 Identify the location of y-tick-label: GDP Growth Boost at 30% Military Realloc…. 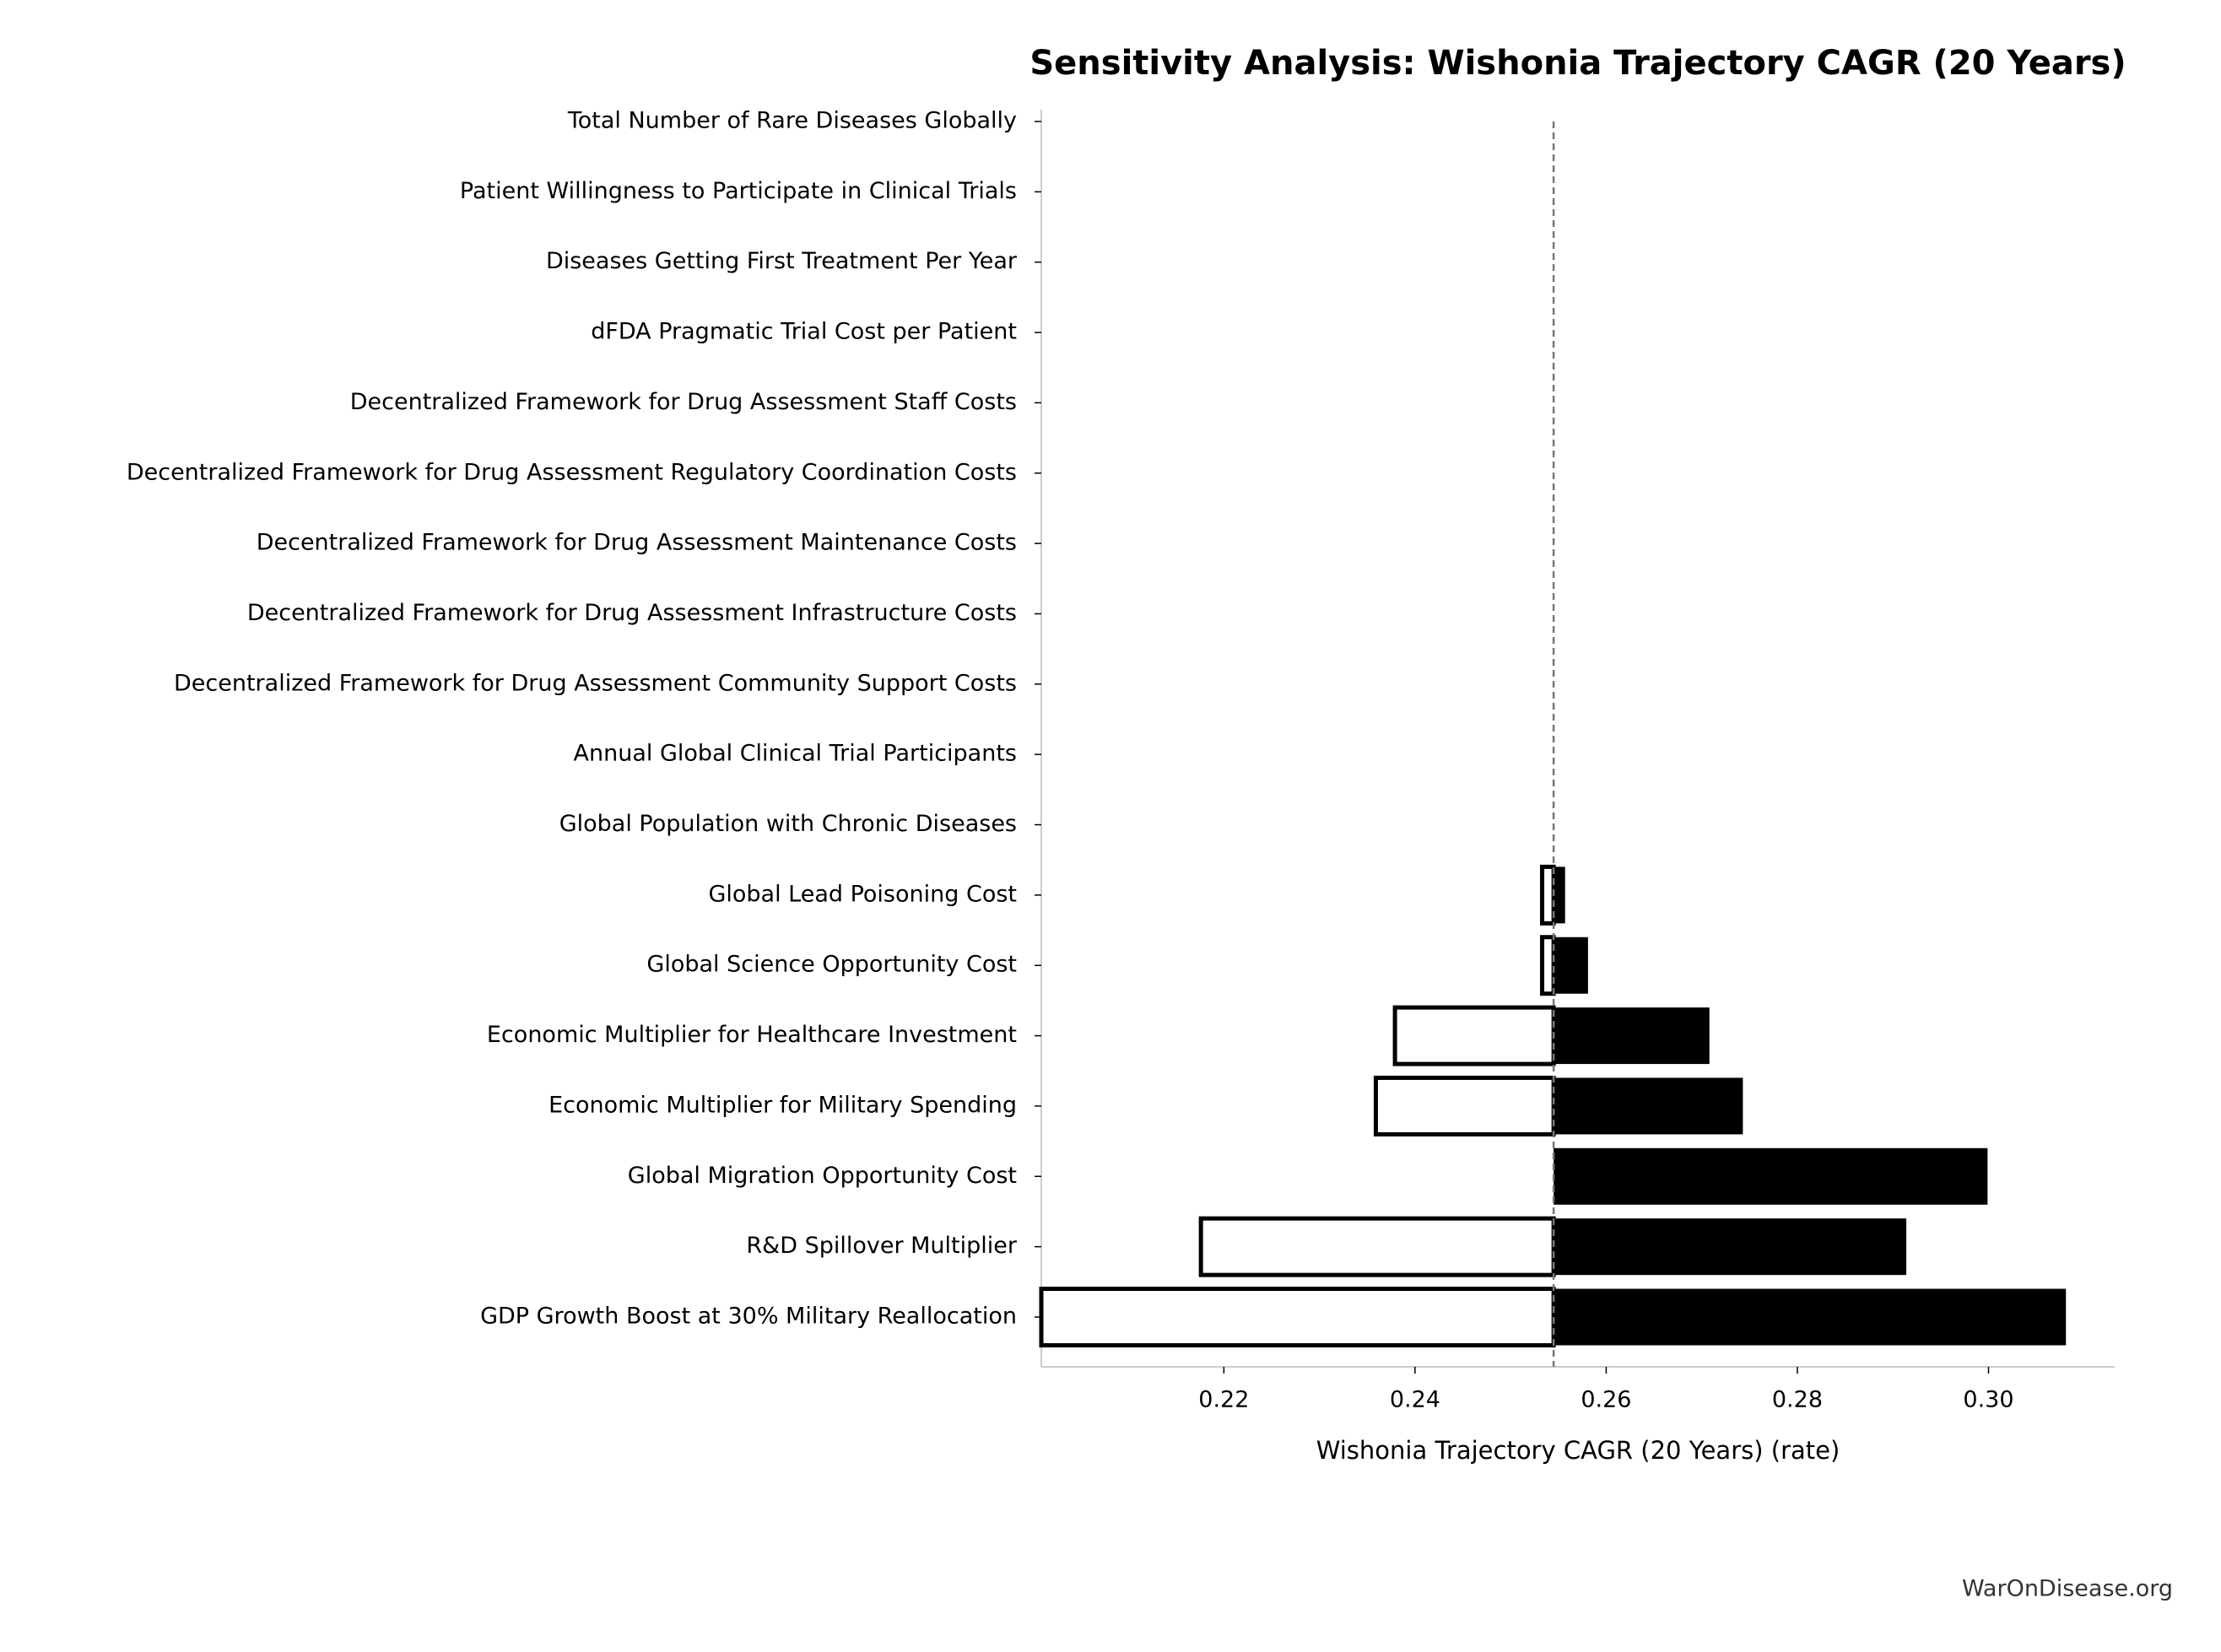
(748, 1317).